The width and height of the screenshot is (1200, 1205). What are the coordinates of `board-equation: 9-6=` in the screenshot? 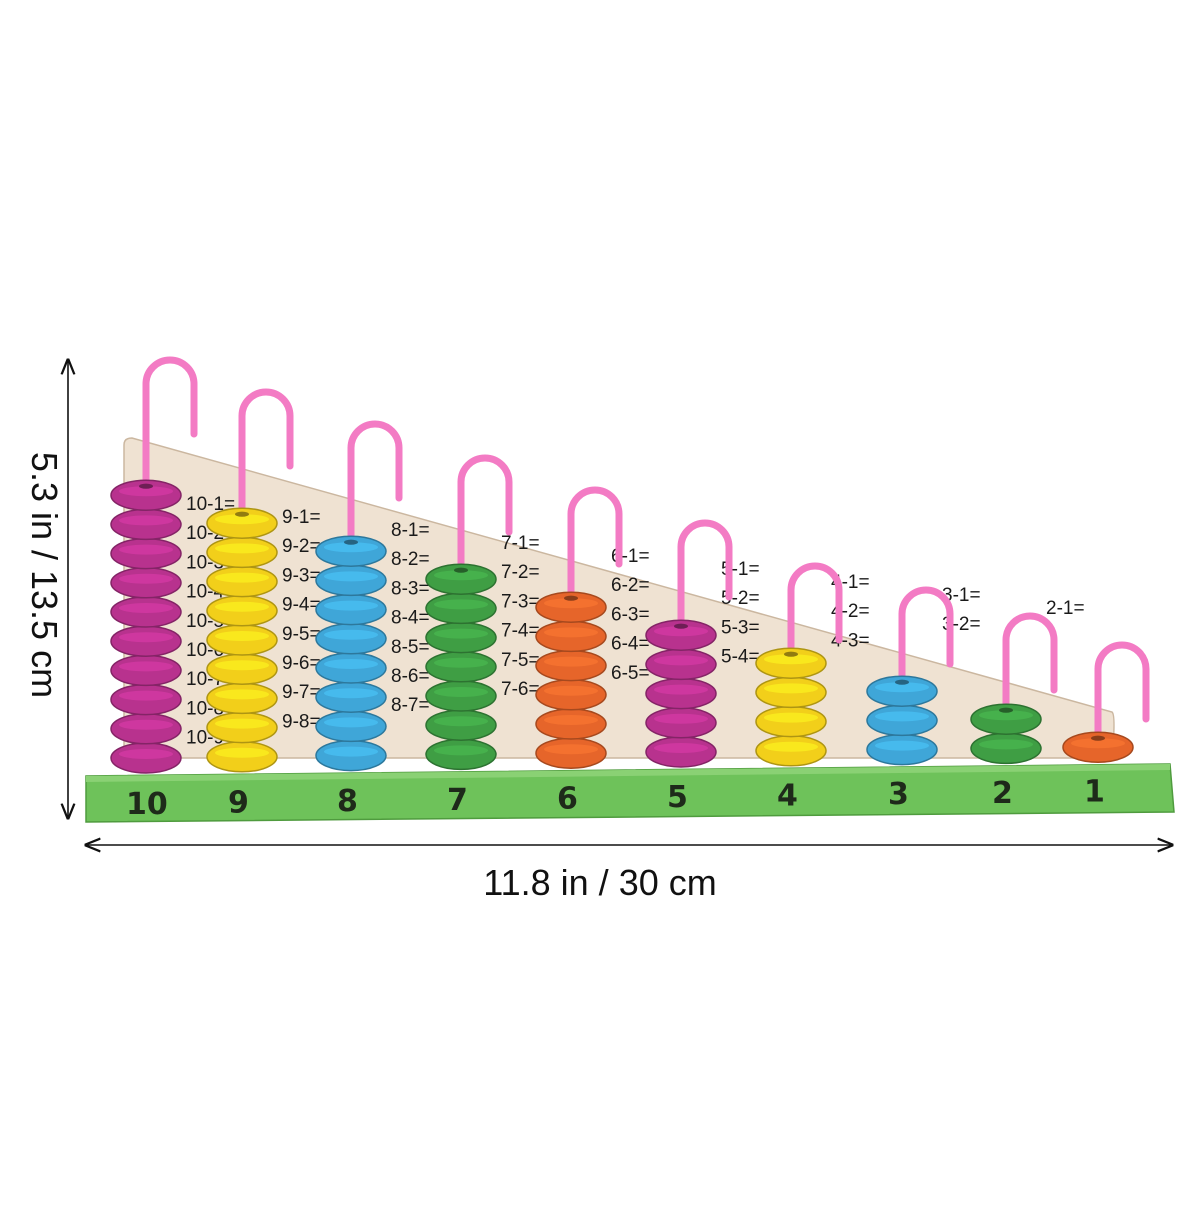 It's located at (301, 663).